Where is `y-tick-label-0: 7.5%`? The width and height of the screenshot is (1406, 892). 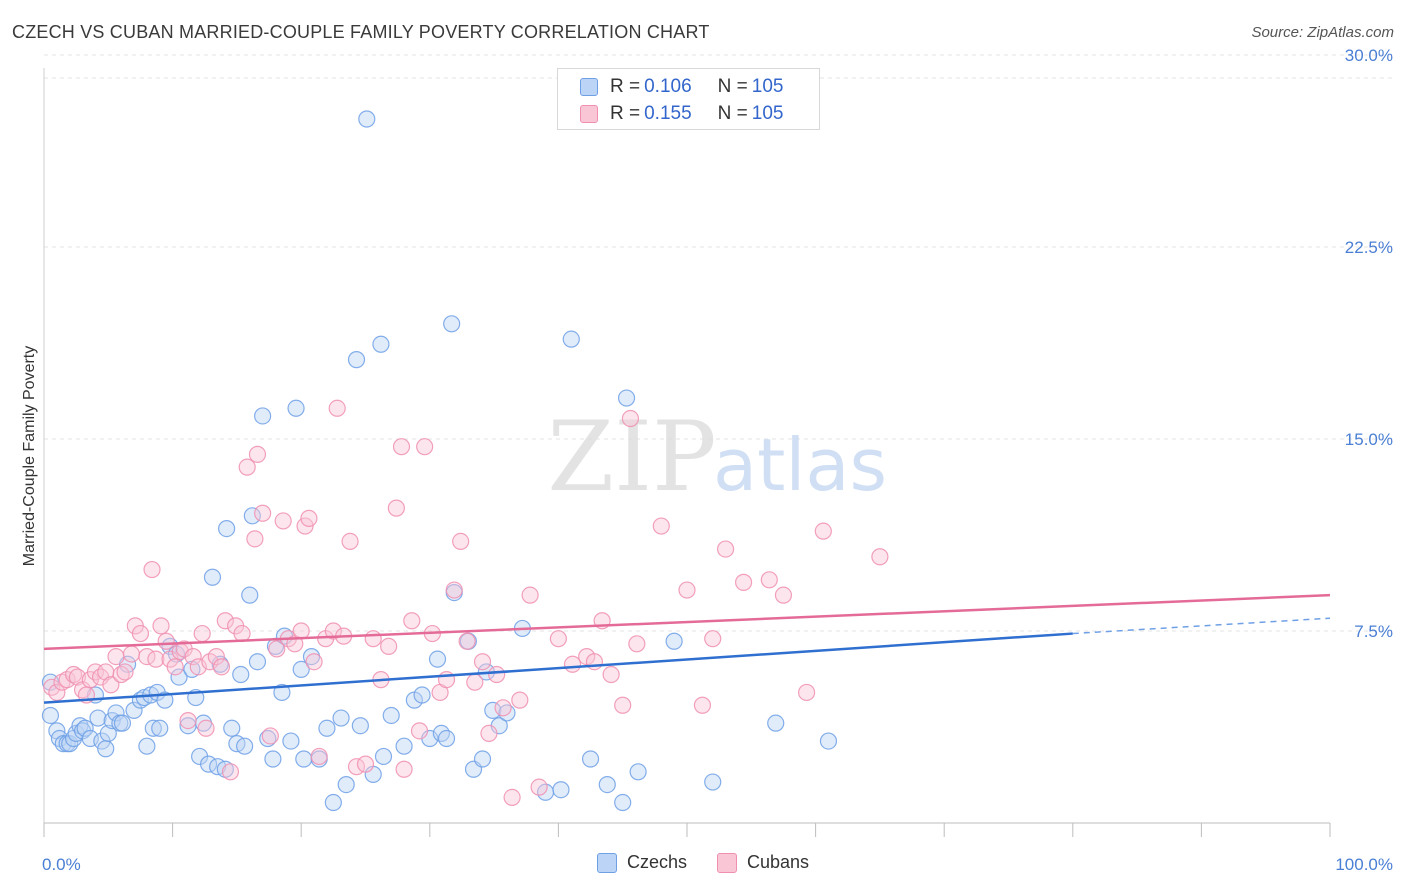
y-tick-label-0: 7.5% is located at coordinates (1373, 631).